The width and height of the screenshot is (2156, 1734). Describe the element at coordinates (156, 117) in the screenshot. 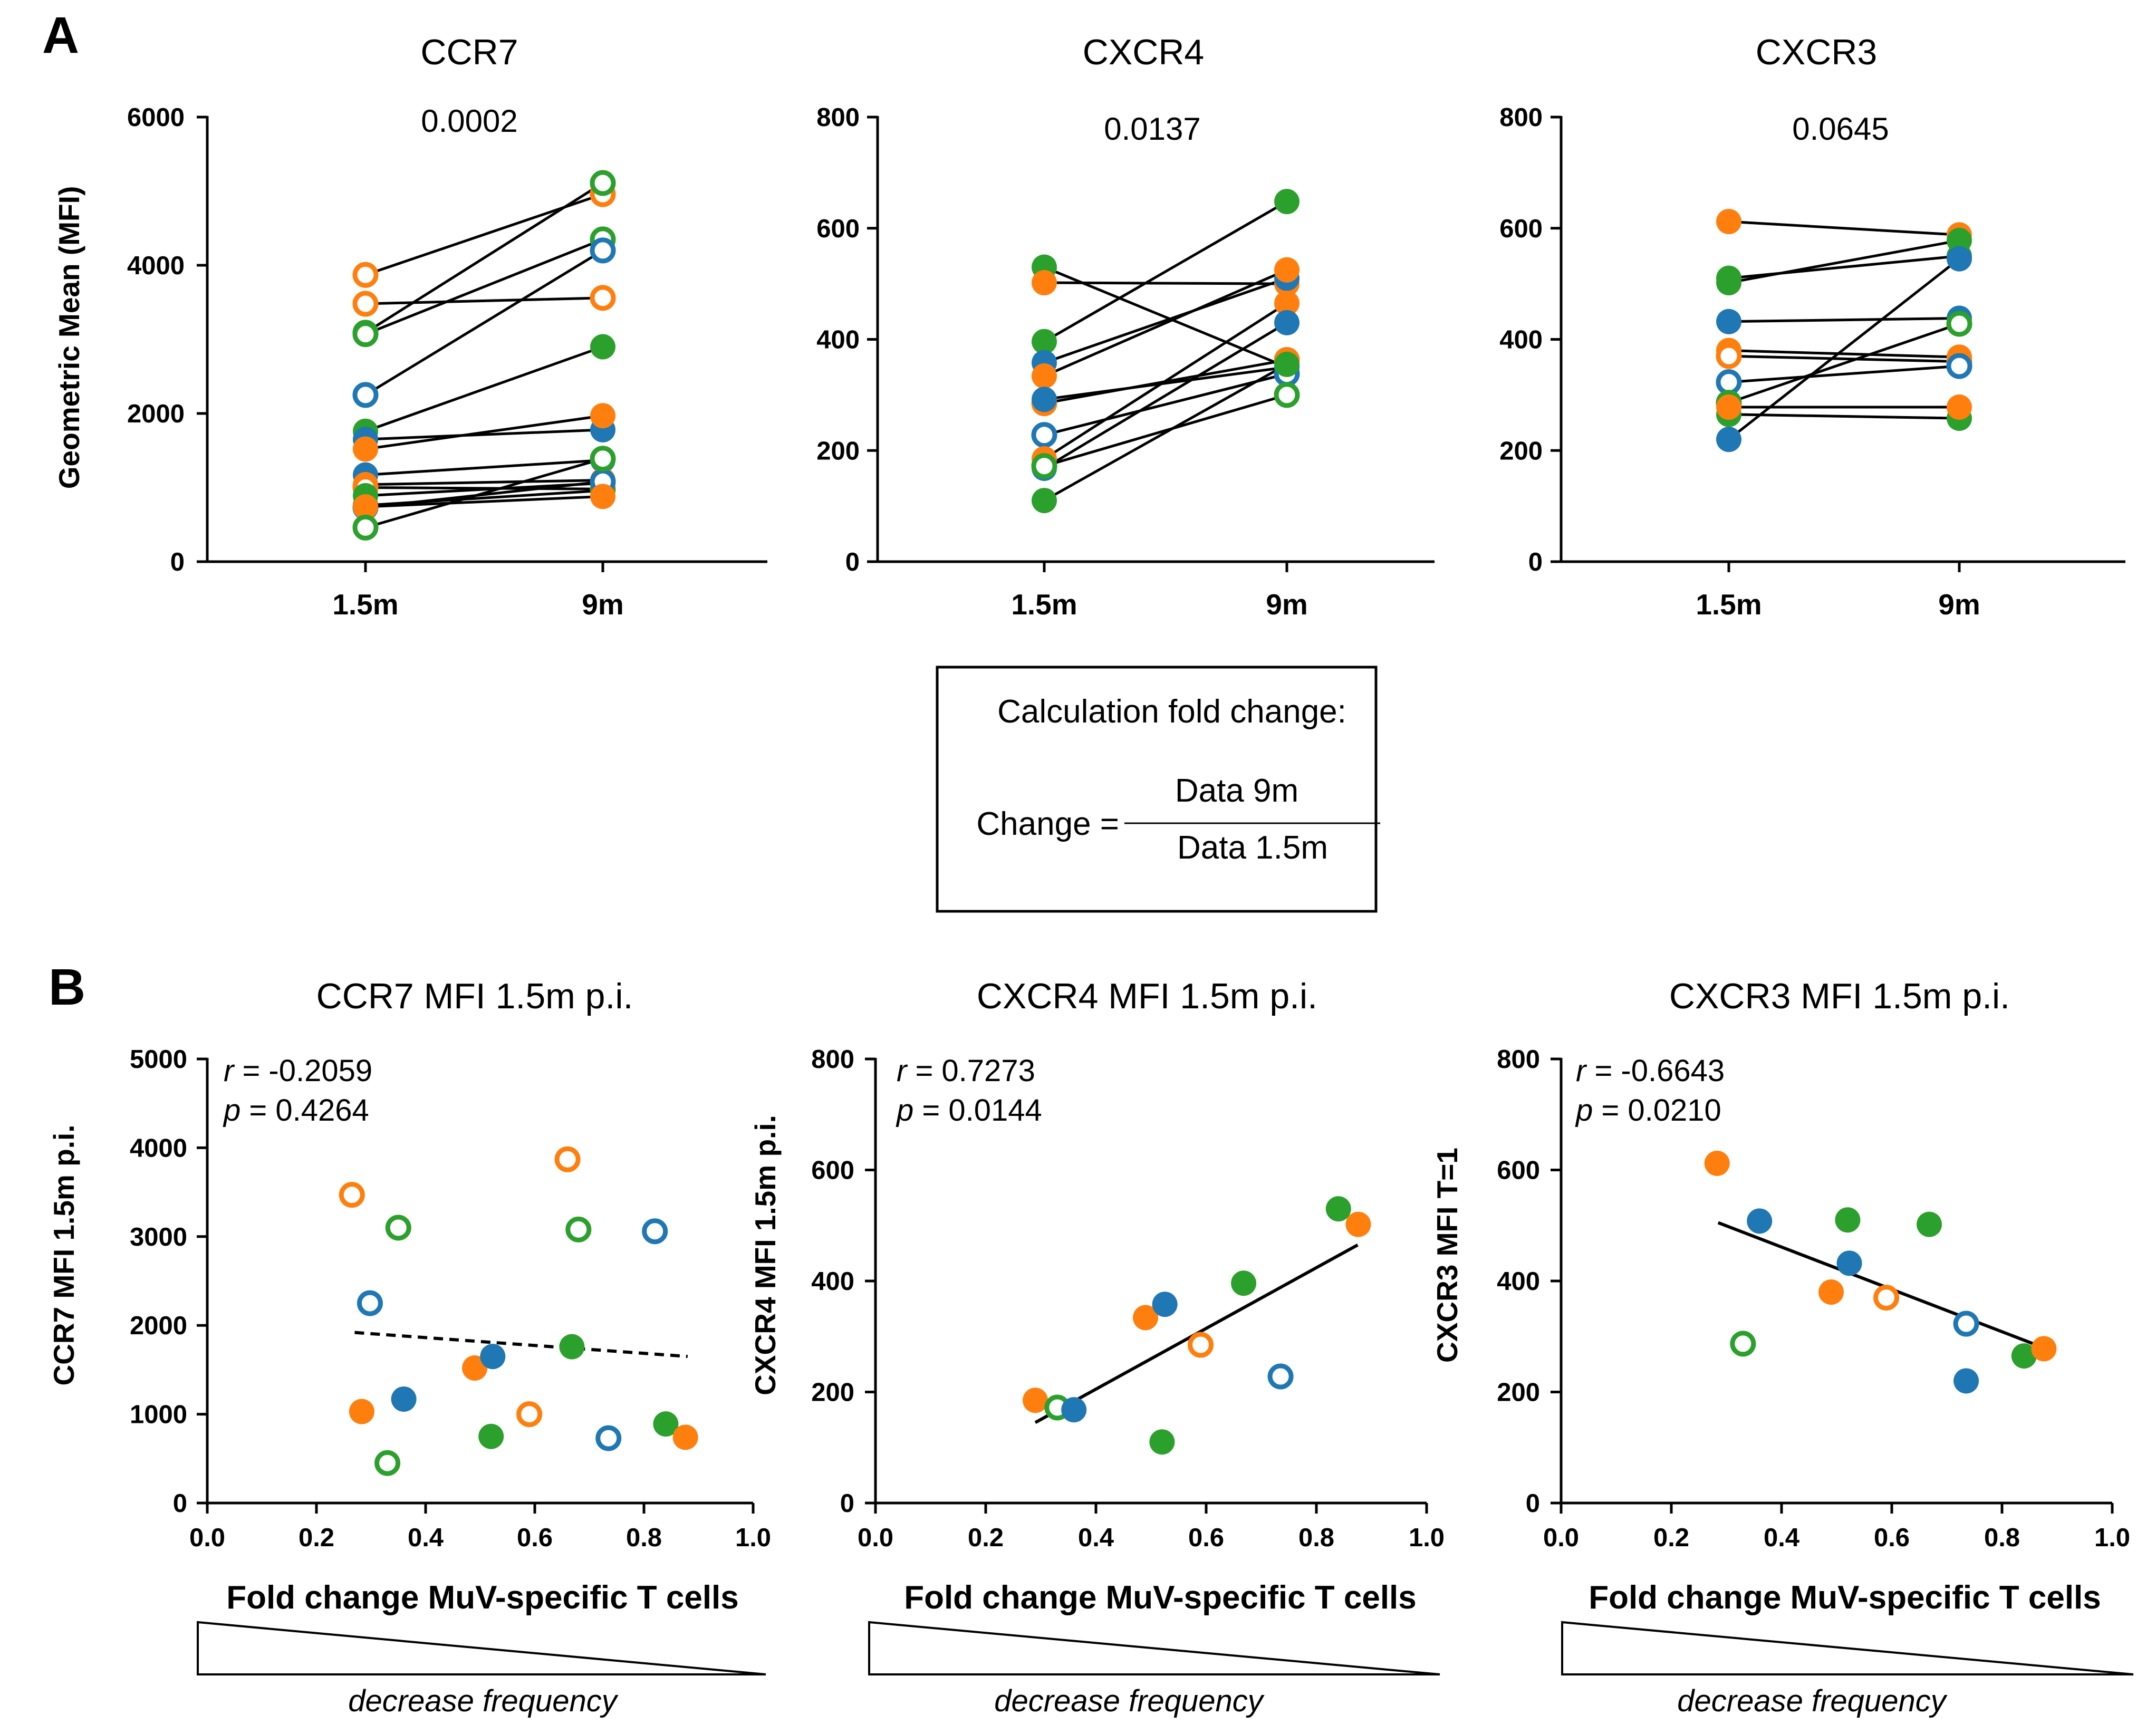

I see `y-tick-label-6000: 6000` at that location.